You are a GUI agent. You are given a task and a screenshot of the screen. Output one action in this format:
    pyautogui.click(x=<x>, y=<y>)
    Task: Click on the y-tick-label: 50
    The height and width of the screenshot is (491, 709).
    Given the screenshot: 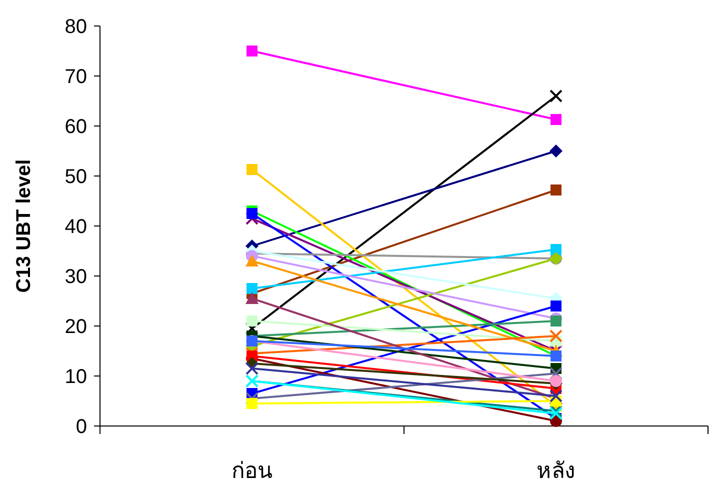 What is the action you would take?
    pyautogui.click(x=75, y=177)
    